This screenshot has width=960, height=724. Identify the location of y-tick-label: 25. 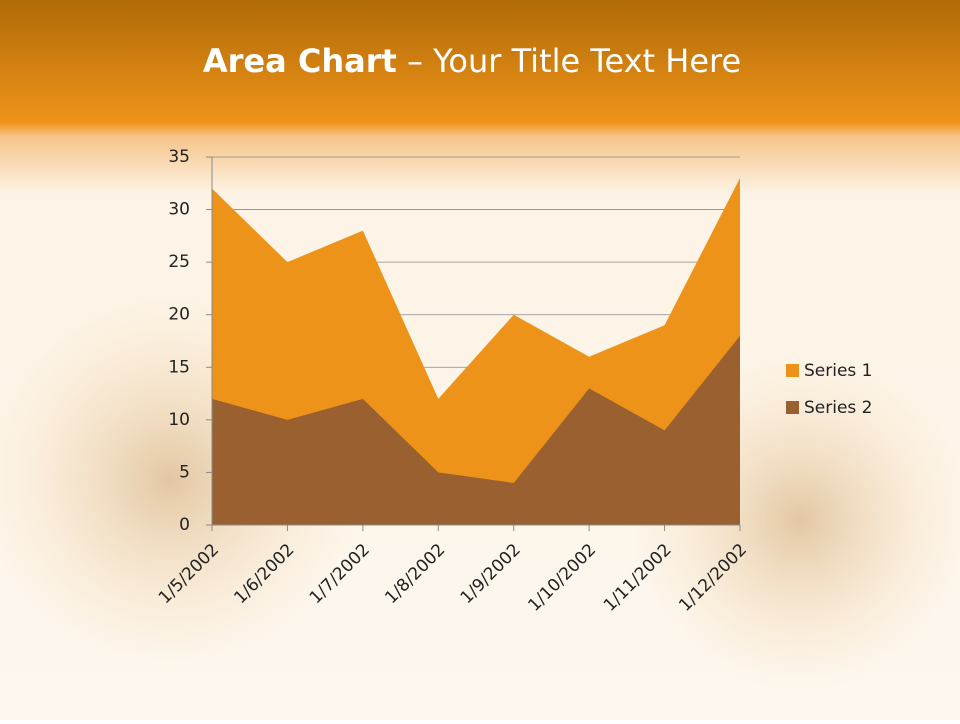
(179, 262).